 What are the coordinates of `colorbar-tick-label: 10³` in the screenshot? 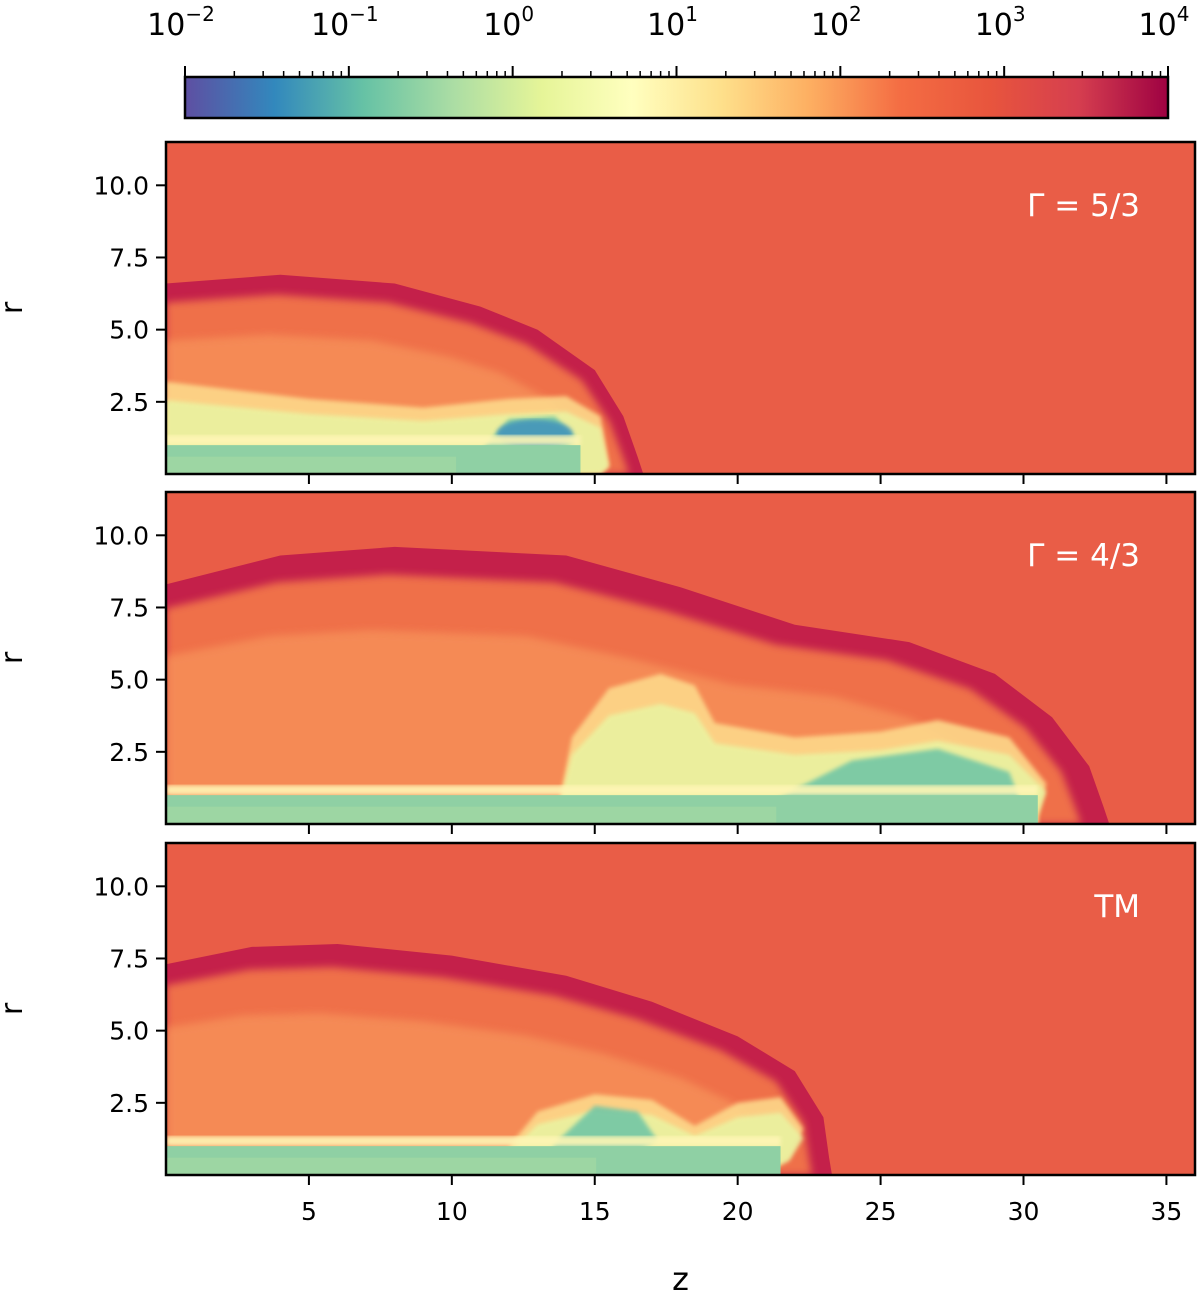 It's located at (1000, 22).